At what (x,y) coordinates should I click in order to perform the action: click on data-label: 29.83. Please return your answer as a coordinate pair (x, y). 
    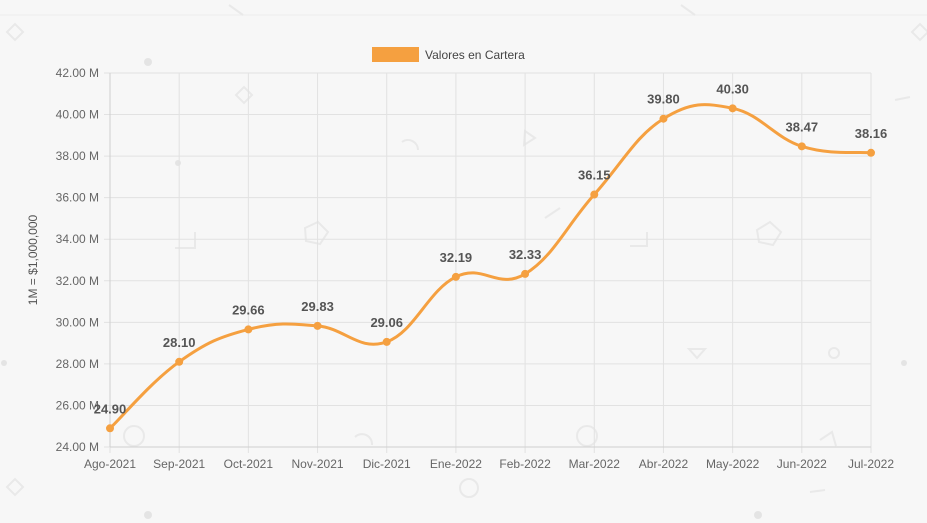
    Looking at the image, I should click on (317, 306).